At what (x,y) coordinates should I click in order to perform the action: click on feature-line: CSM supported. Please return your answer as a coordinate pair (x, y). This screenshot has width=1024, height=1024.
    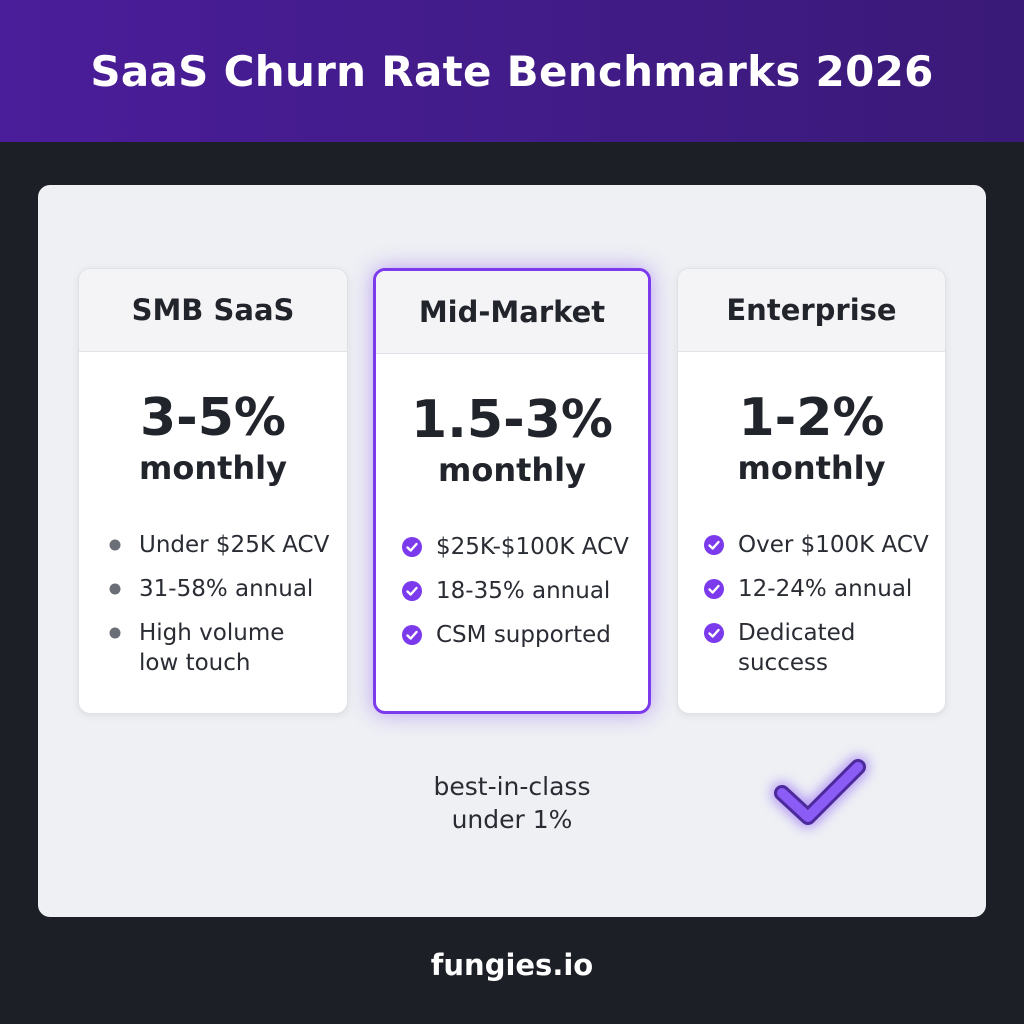
    Looking at the image, I should click on (523, 635).